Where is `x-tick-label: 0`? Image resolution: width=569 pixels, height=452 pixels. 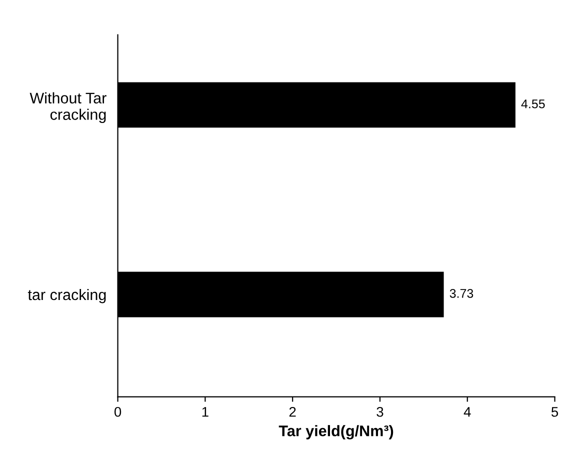
x-tick-label: 0 is located at coordinates (118, 411).